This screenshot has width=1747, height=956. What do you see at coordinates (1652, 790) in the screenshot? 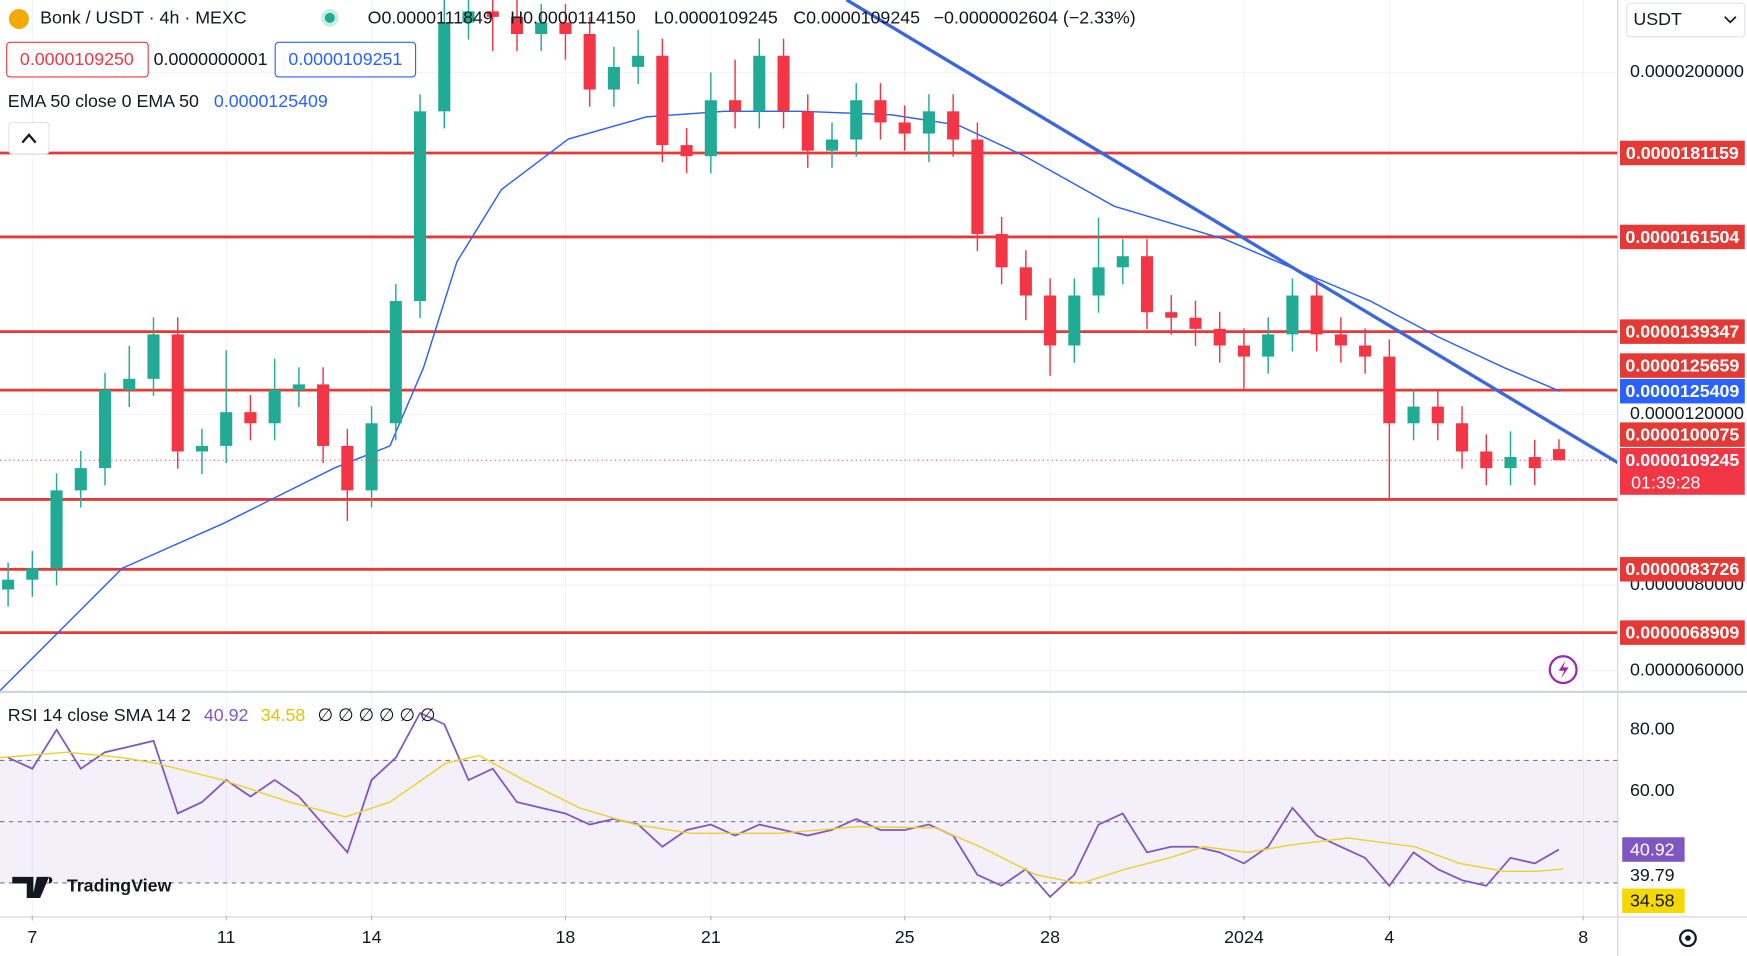
I see `y-tick-label: 60.00` at bounding box center [1652, 790].